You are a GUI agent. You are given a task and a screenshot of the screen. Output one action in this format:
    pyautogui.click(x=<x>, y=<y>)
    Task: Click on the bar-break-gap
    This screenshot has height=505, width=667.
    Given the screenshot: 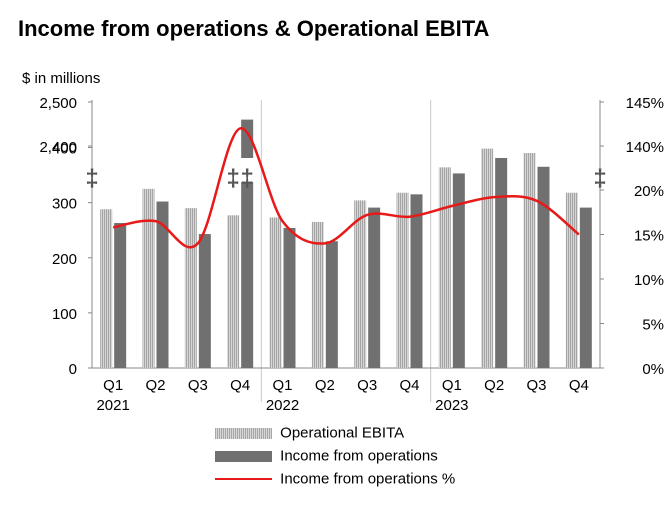 What is the action you would take?
    pyautogui.click(x=241, y=170)
    